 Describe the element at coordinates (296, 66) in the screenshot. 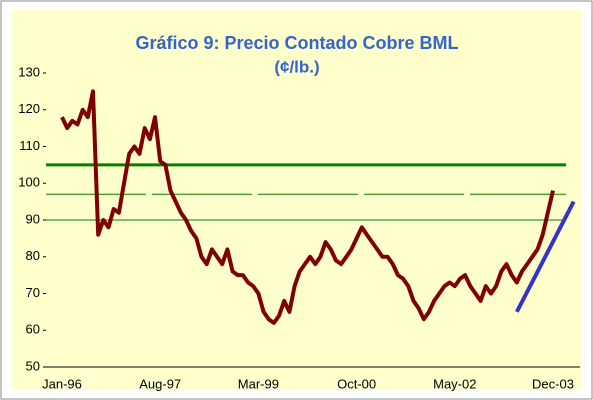

I see `chart-subtitle: (¢/lb.)` at that location.